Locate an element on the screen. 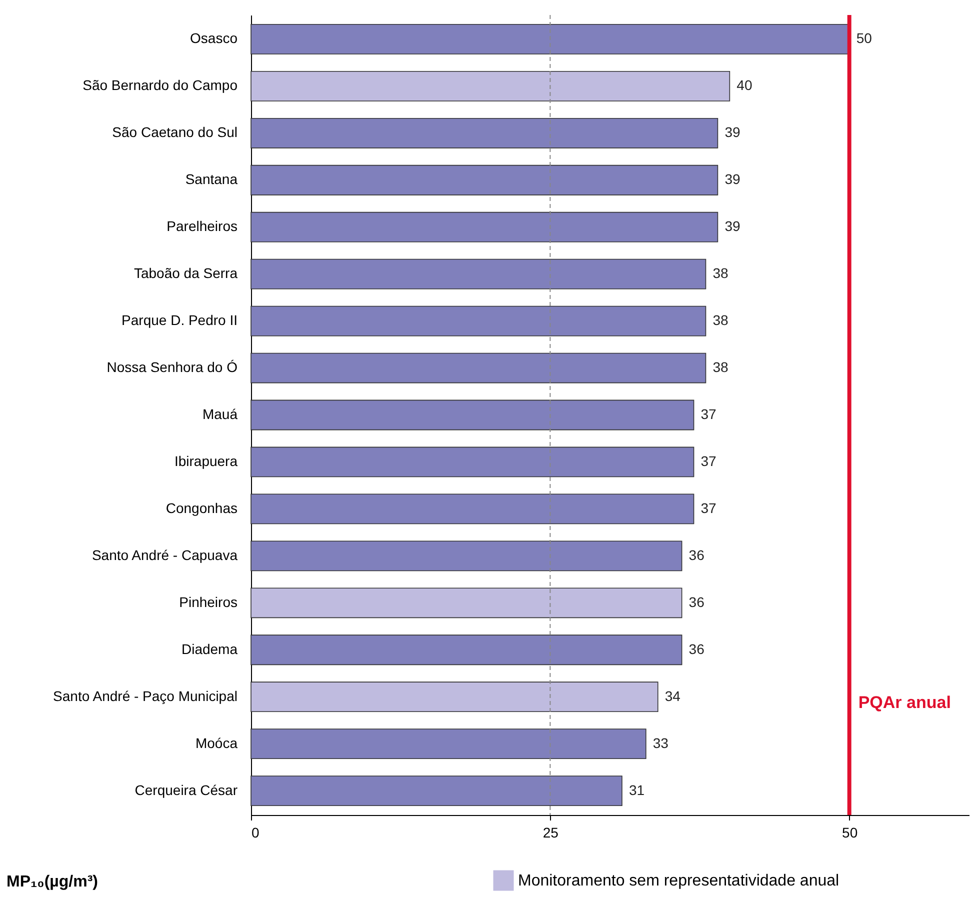  ref-line-label: PQAr anual is located at coordinates (904, 702).